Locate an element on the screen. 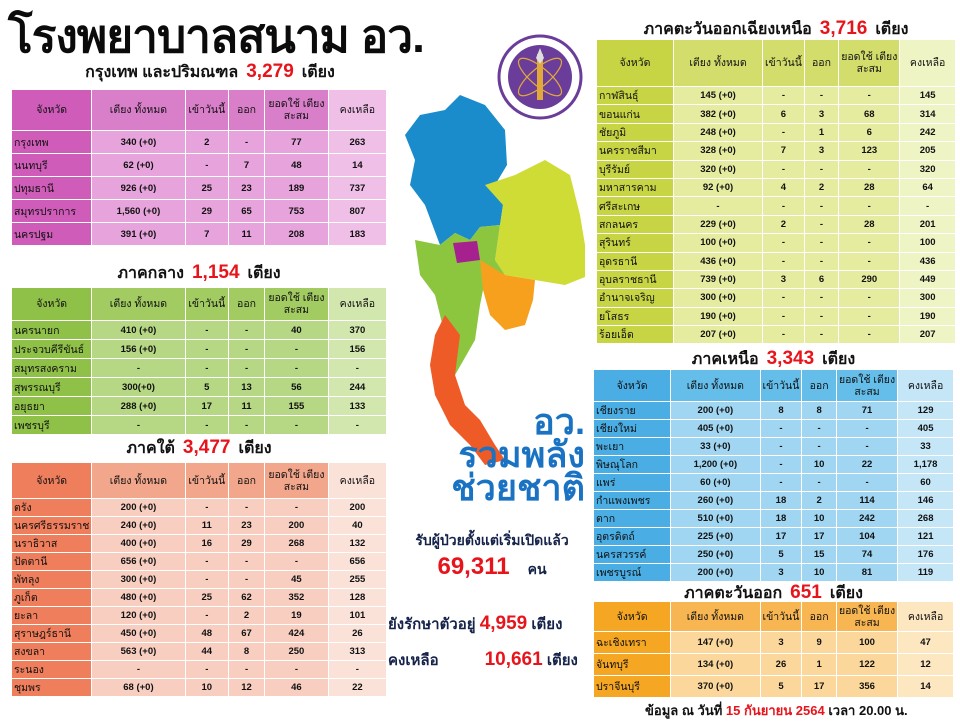  value-cell: 65 is located at coordinates (247, 211).